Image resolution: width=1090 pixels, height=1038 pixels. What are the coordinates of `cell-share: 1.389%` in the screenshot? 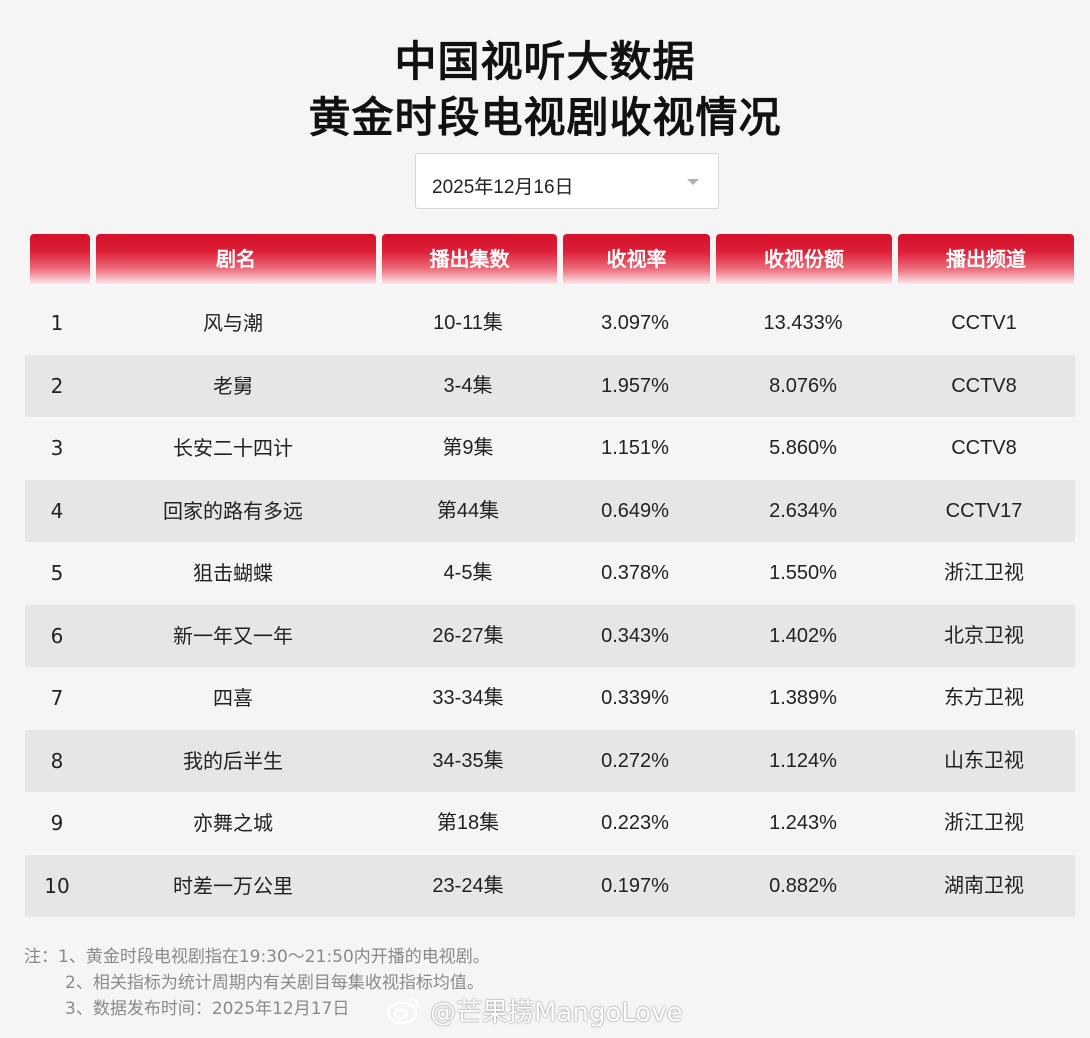 It's located at (803, 698).